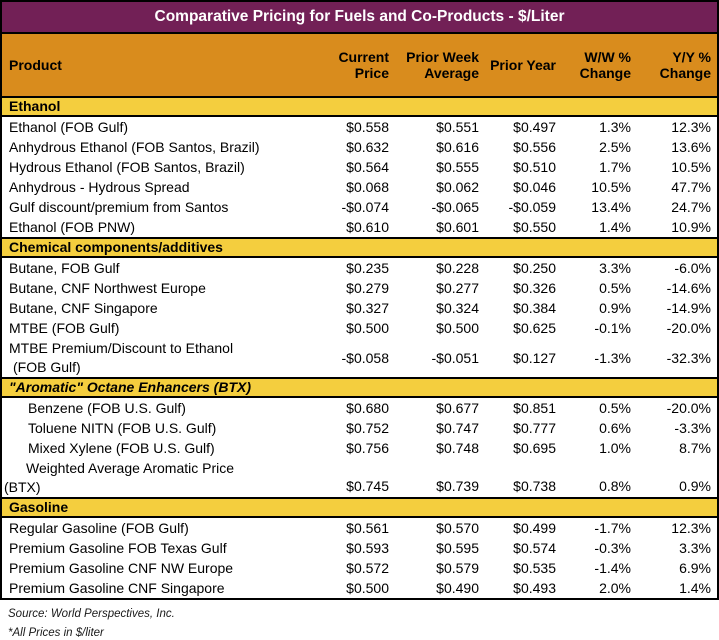 Image resolution: width=719 pixels, height=640 pixels. What do you see at coordinates (612, 528) in the screenshot?
I see `ww-change-cell: -1.7%` at bounding box center [612, 528].